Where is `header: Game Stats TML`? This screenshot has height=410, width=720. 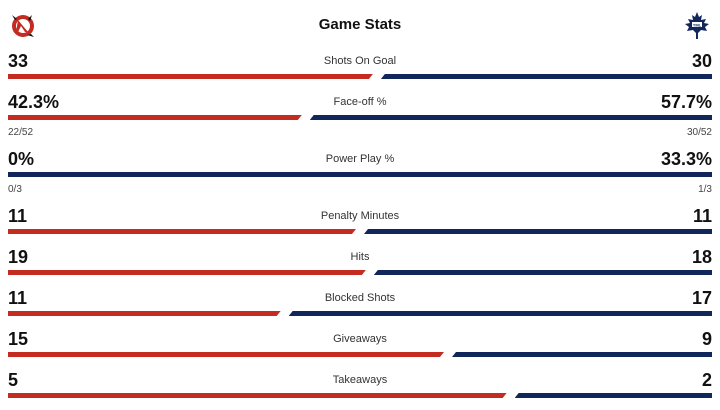
header: Game Stats TML is located at coordinates (360, 24).